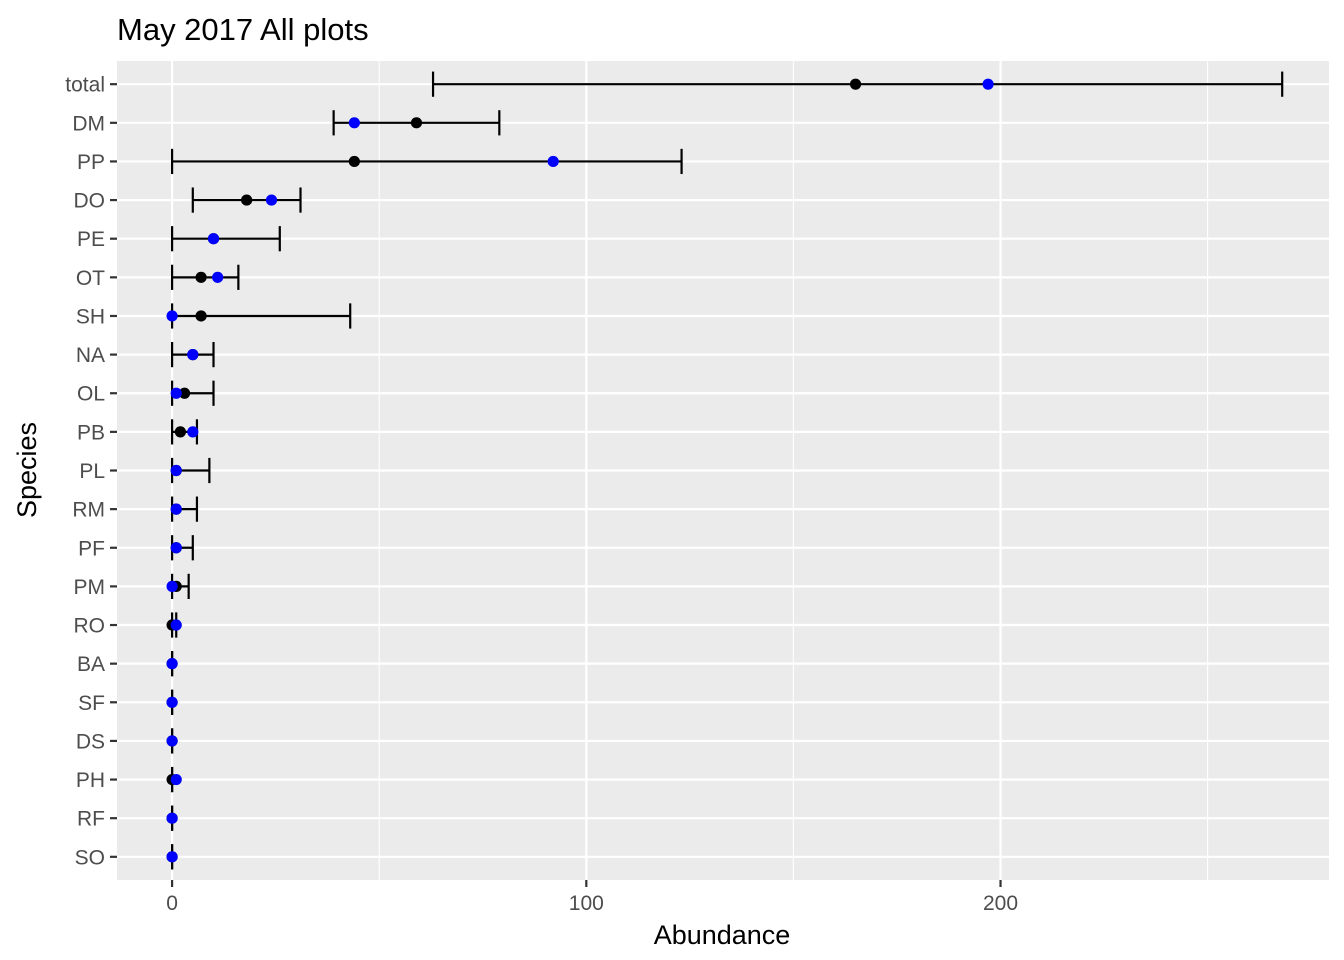 The width and height of the screenshot is (1344, 960). Describe the element at coordinates (243, 29) in the screenshot. I see `chart-title: May 2017 All plots` at that location.